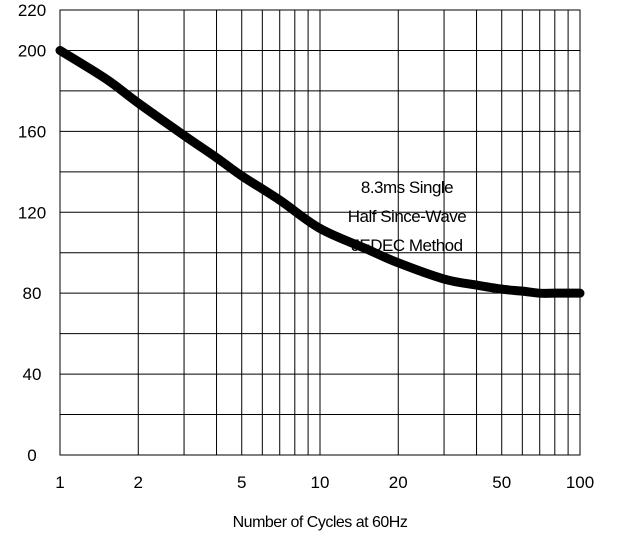  I want to click on x-axis-tick-labels: 1 2 5 10 20 50 100, so click(324, 482).